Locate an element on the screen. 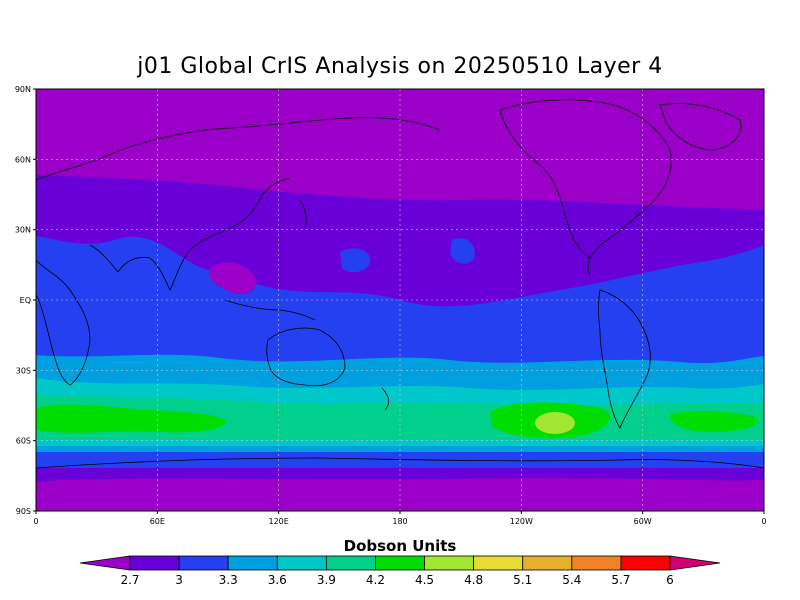 This screenshot has height=600, width=800. colorbar-level-label: 4.2 is located at coordinates (375, 580).